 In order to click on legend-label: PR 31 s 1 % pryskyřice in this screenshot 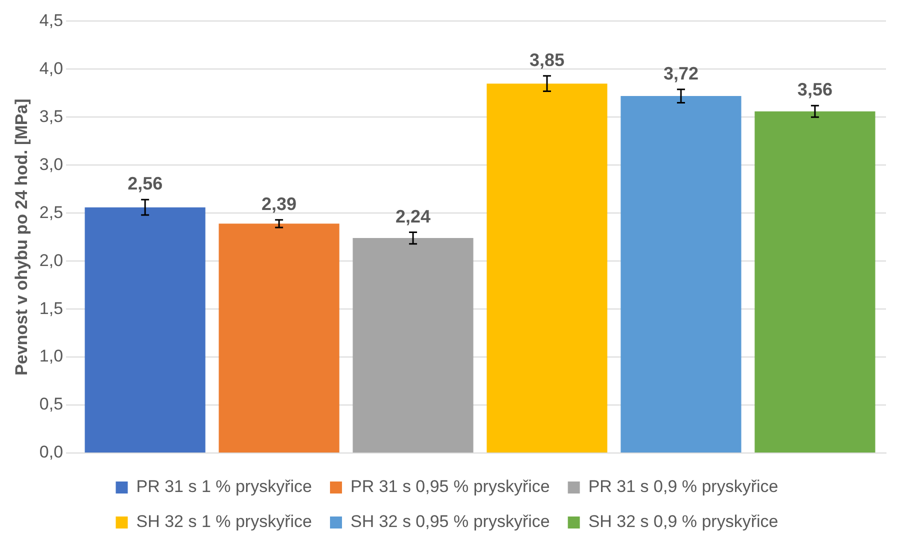, I will do `click(224, 486)`.